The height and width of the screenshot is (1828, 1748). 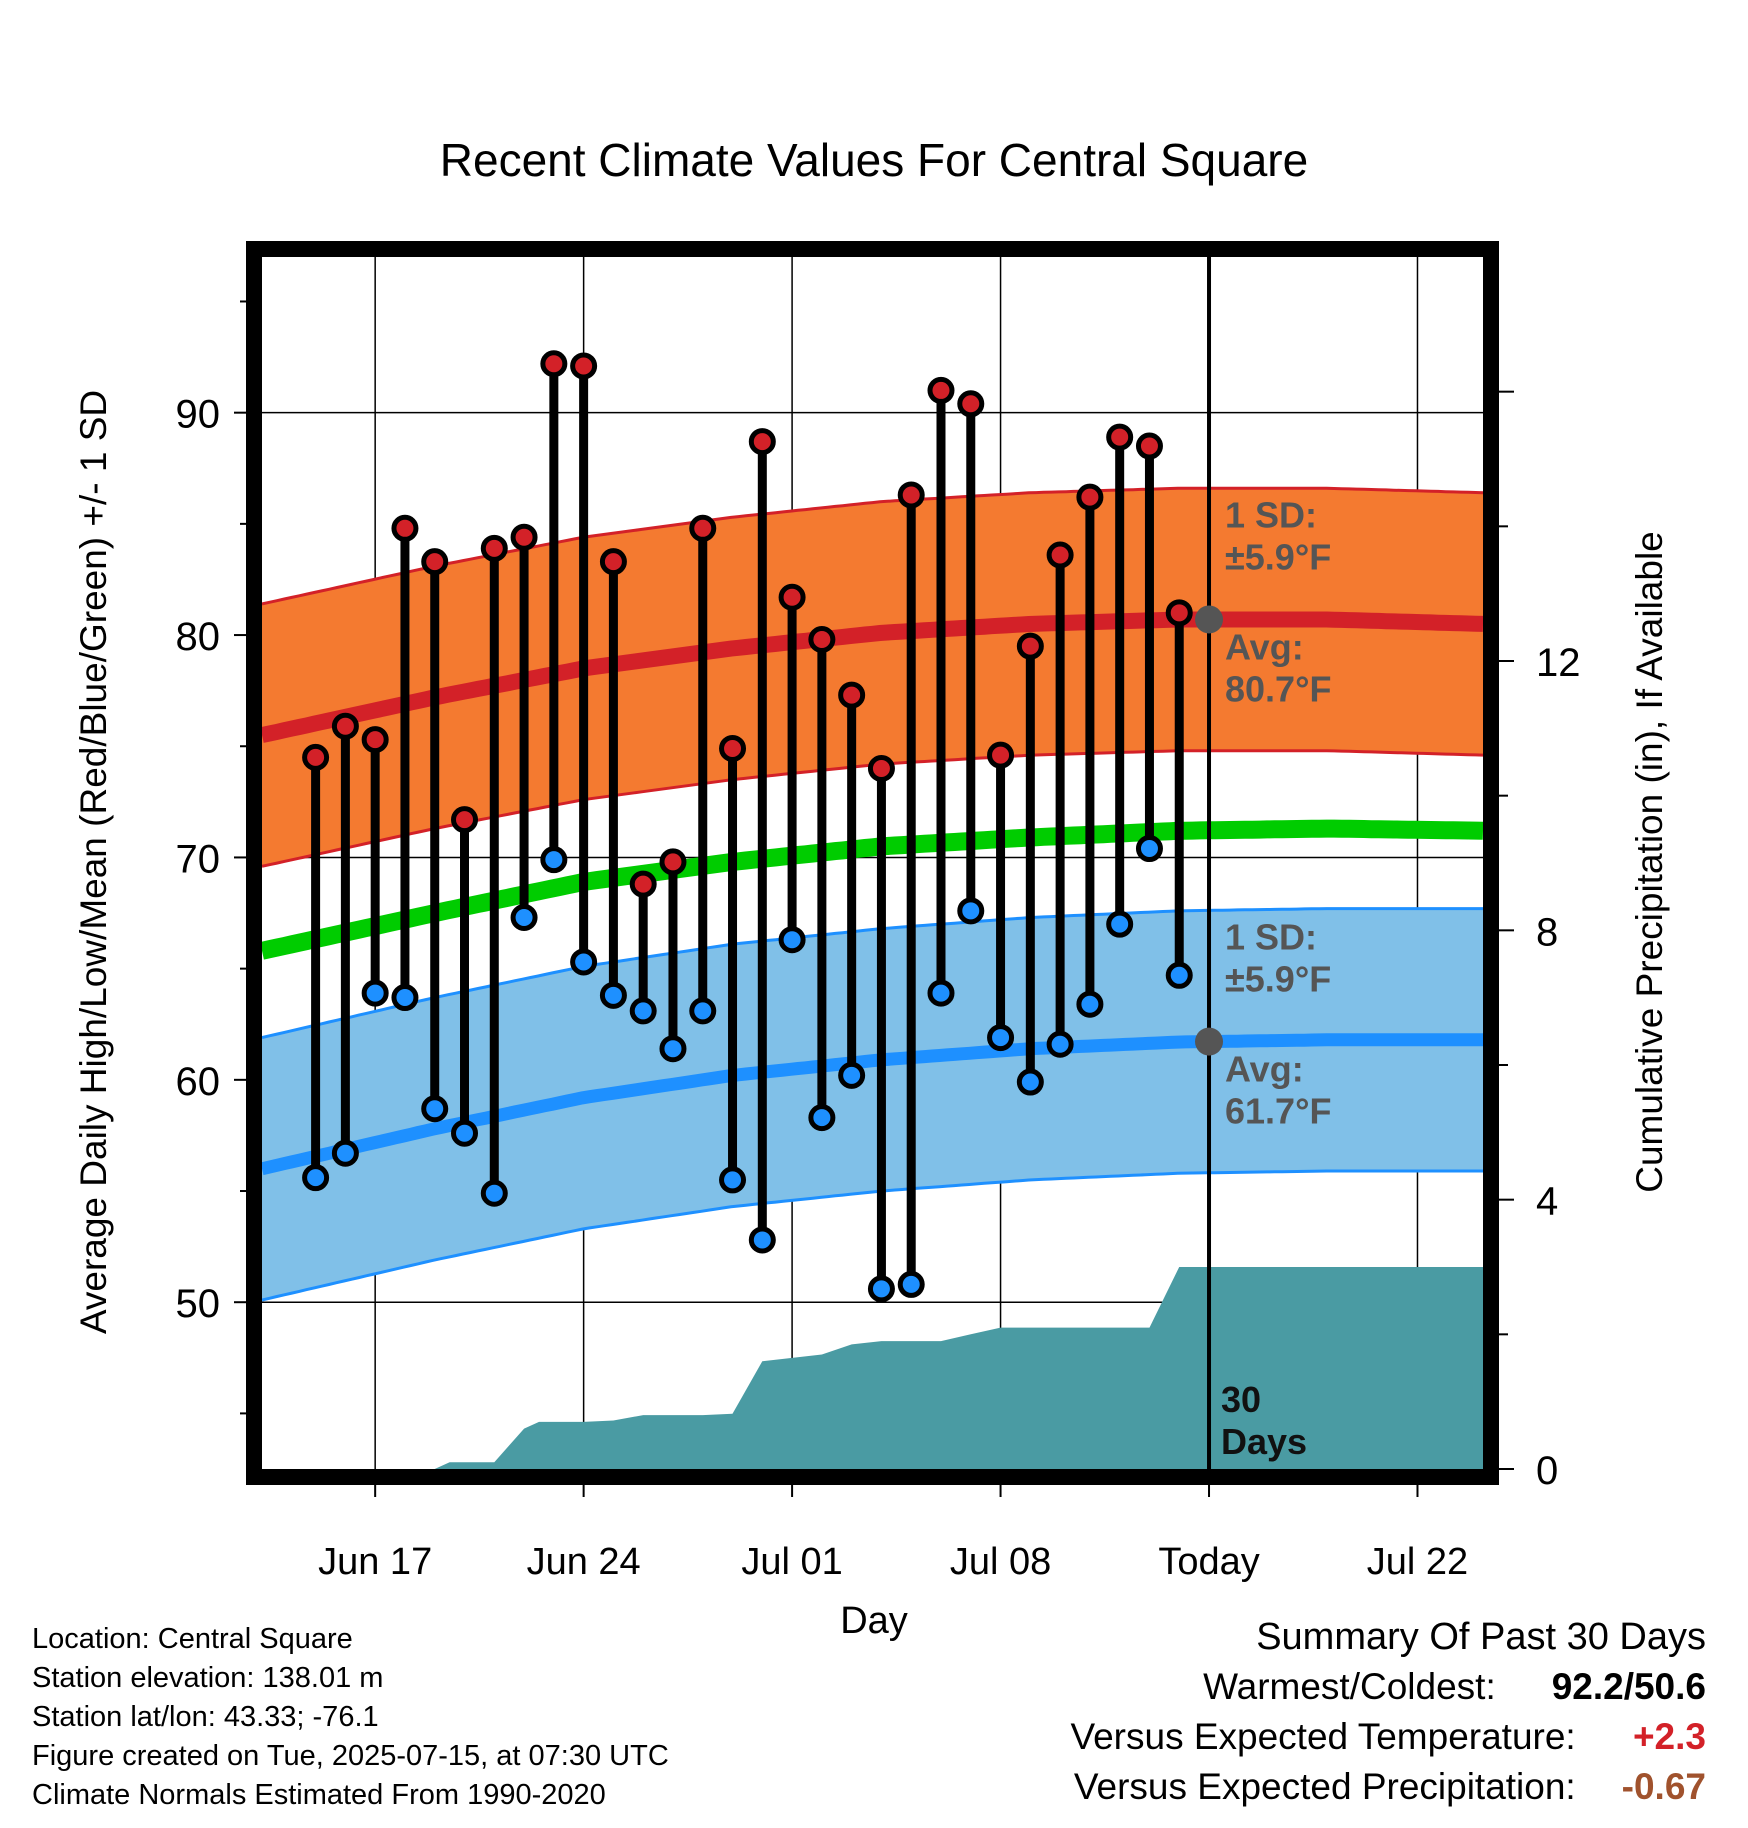 I want to click on x-tick-label: Jun 17, so click(x=375, y=1562).